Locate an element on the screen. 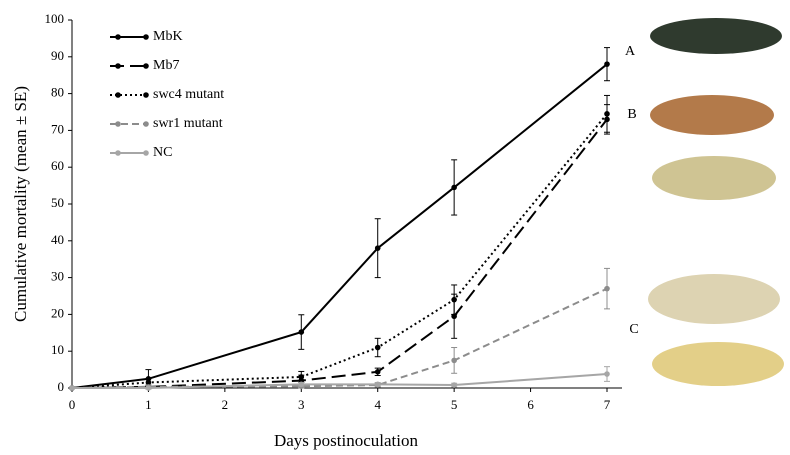  x-tick-label: 1 is located at coordinates (148, 404).